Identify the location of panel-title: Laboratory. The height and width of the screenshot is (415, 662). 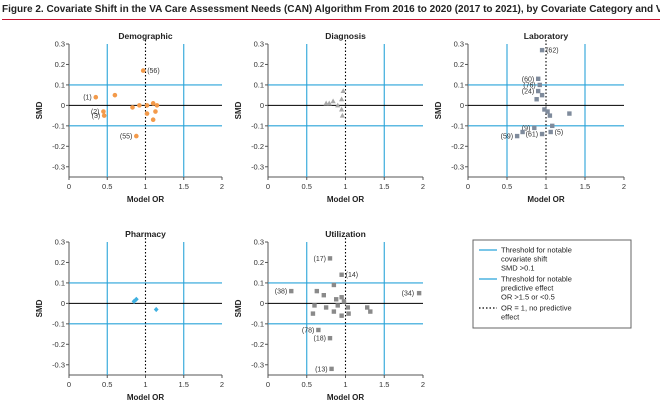
(546, 36).